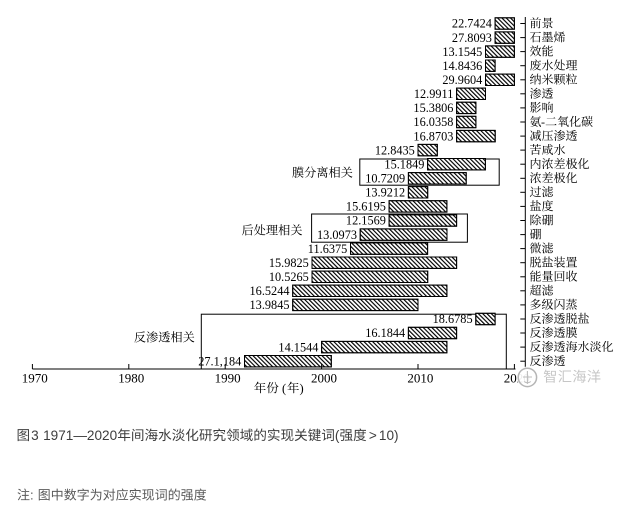 This screenshot has width=620, height=511. Describe the element at coordinates (433, 136) in the screenshot. I see `svg-text: 16.8703` at that location.